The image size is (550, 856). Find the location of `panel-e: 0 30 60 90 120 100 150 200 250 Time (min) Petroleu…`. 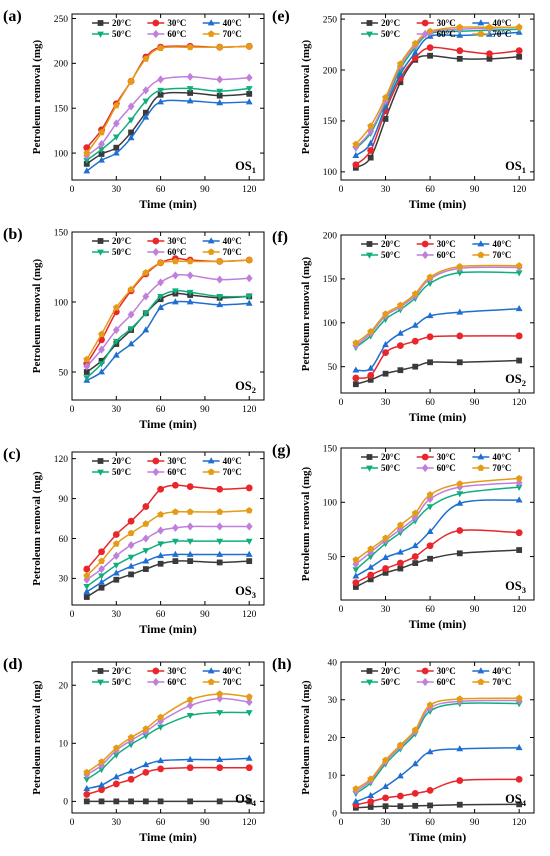

panel-e: 0 30 60 90 120 100 150 200 250 Time (min) Petroleu… is located at coordinates (403, 109).